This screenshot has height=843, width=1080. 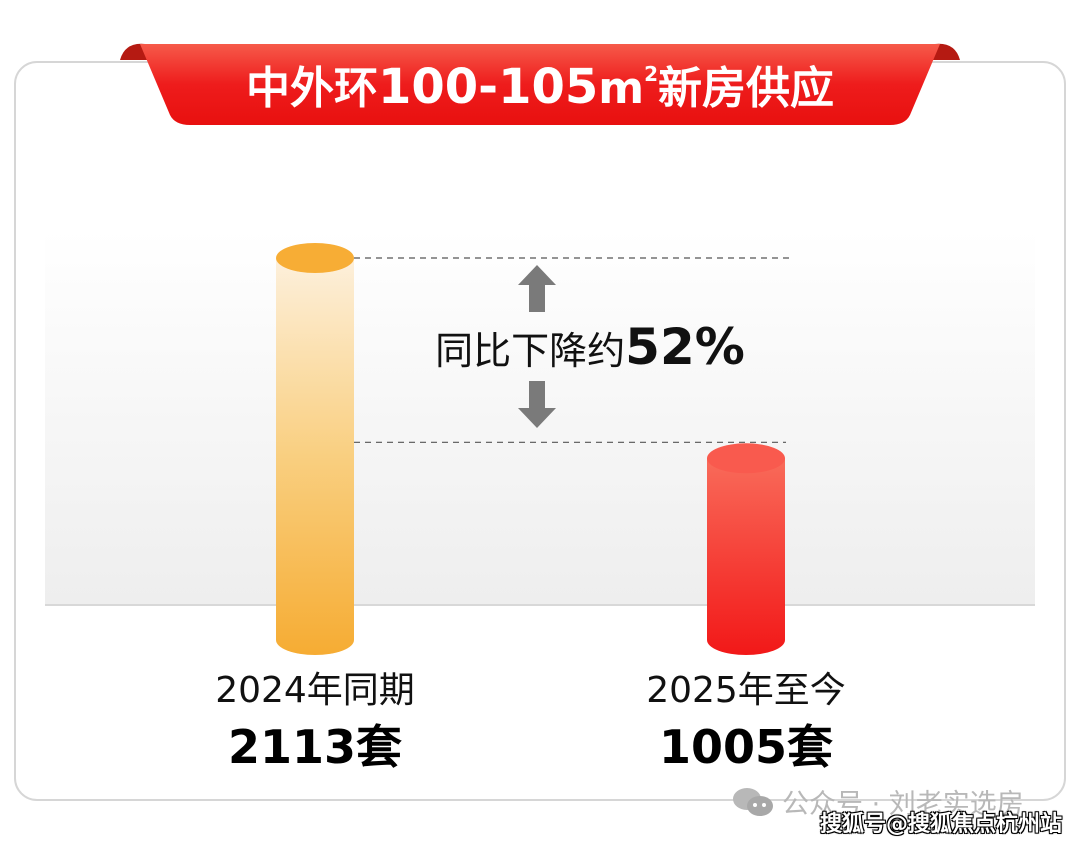 I want to click on category-label-2025: 2025年至今, so click(x=746, y=690).